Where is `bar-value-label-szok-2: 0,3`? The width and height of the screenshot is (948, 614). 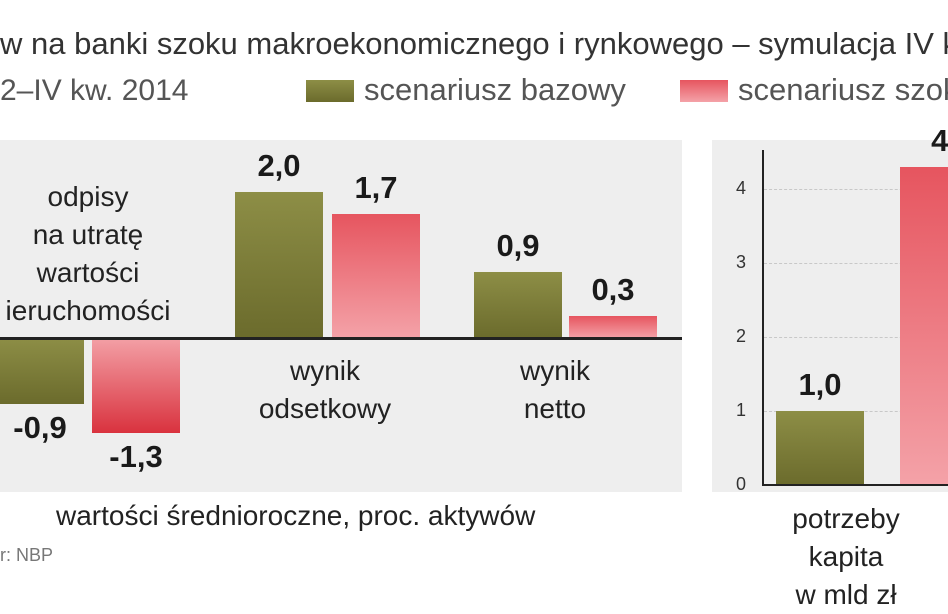
bar-value-label-szok-2: 0,3 is located at coordinates (613, 290).